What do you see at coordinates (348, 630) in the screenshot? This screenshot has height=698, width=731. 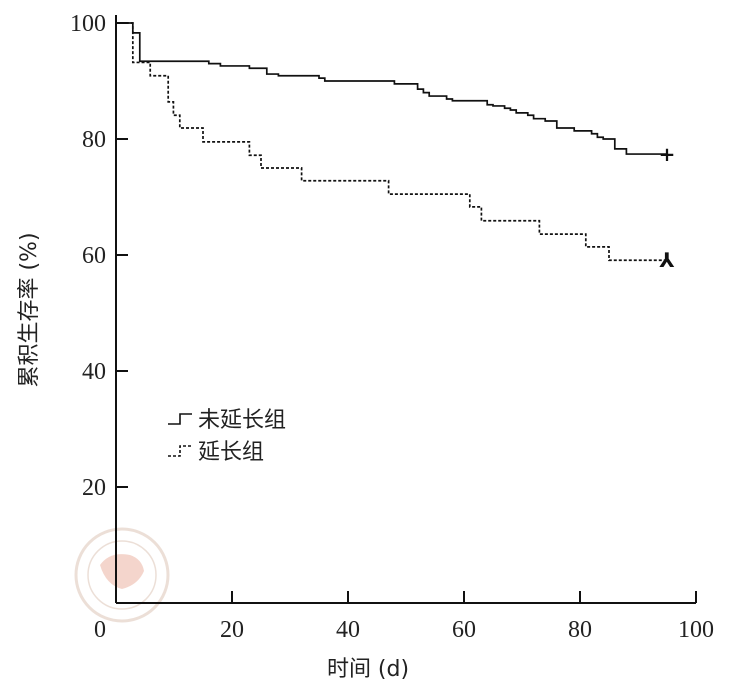 I see `x-tick-label: 40` at bounding box center [348, 630].